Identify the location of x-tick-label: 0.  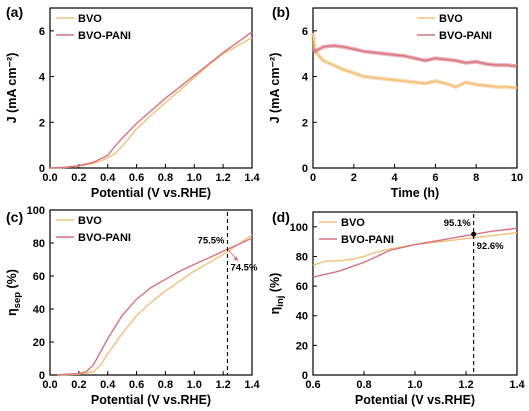
(313, 178).